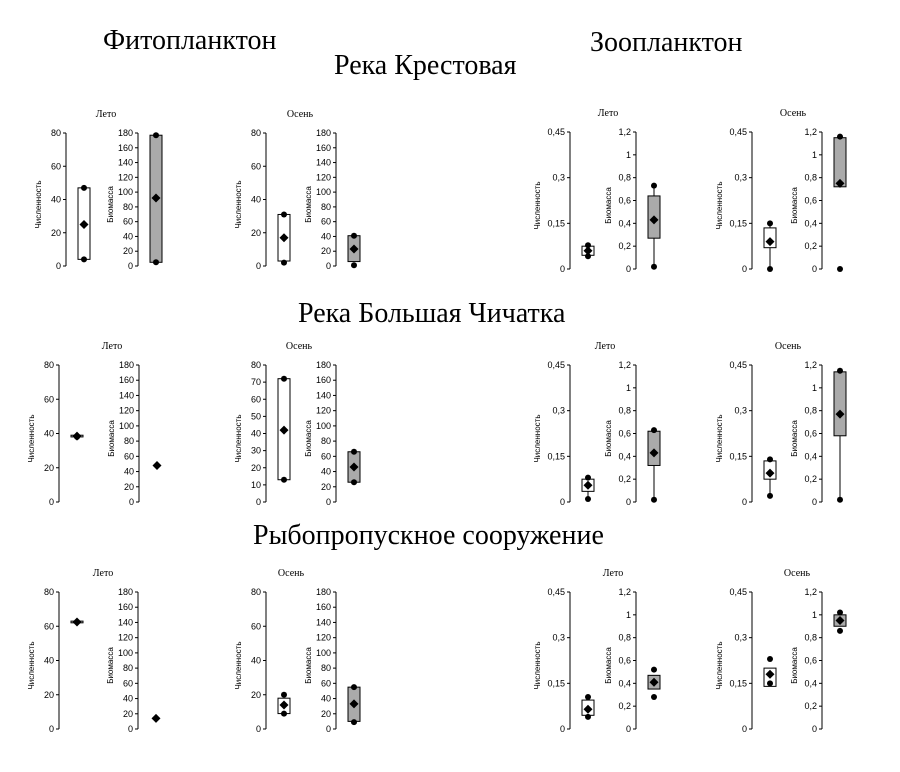 Image resolution: width=900 pixels, height=772 pixels. Describe the element at coordinates (134, 433) in the screenshot. I see `axis-panel-4-biomass: 0 20 40 60 80 100 120 140 160 180 Биомасса` at that location.